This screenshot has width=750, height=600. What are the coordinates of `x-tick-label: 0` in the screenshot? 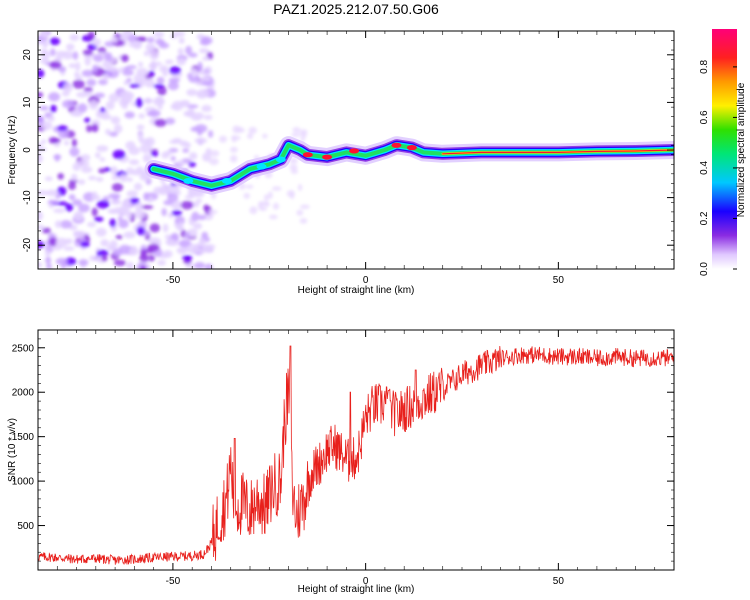 It's located at (366, 581).